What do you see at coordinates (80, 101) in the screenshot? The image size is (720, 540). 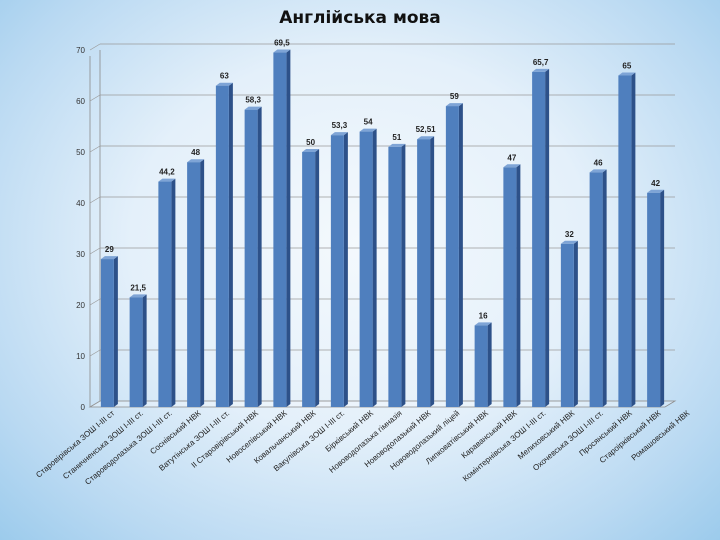 I see `y-tick-label: 60` at bounding box center [80, 101].